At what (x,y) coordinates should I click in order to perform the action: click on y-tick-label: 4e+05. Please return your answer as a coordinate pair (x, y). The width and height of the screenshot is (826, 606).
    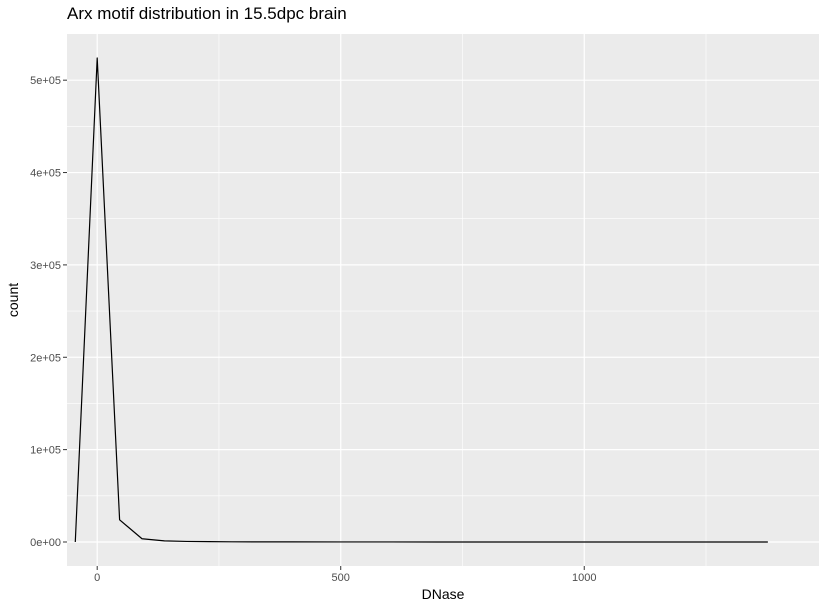
    Looking at the image, I should click on (45, 174).